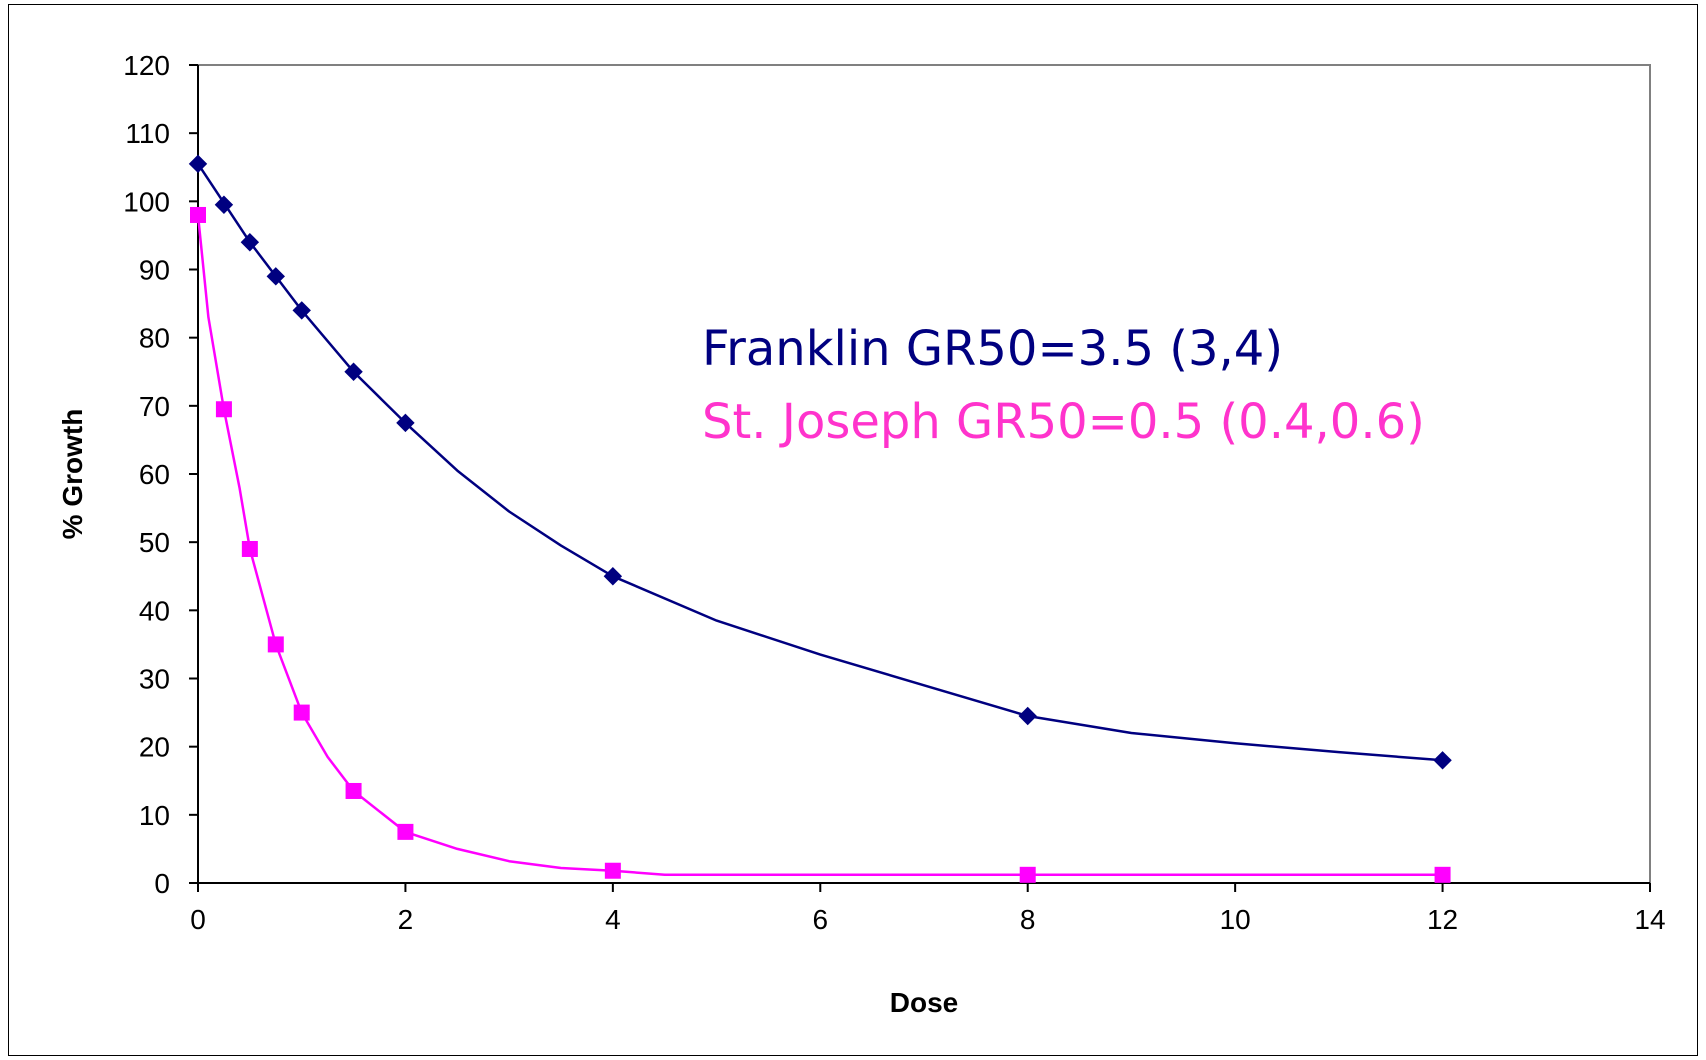 Image resolution: width=1706 pixels, height=1060 pixels. I want to click on y-tick-label: 80, so click(154, 338).